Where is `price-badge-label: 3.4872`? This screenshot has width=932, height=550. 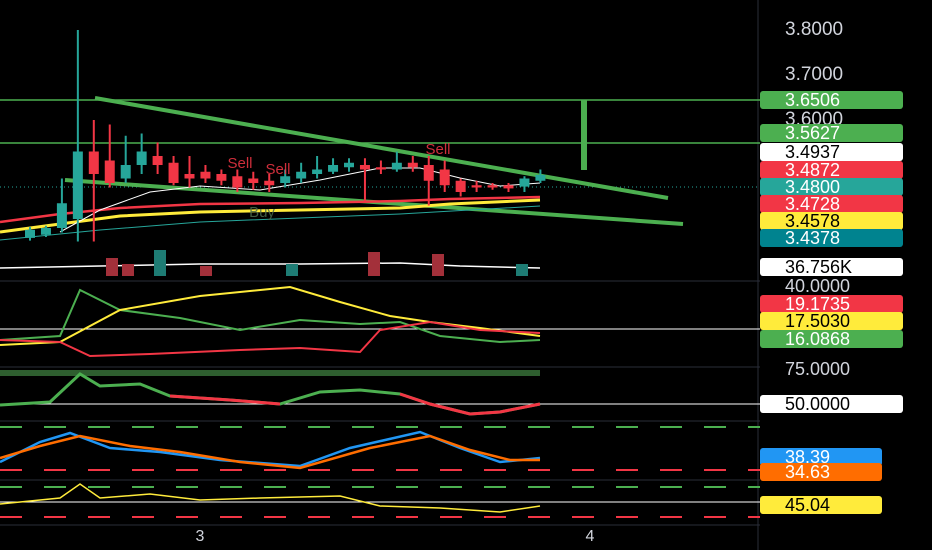
price-badge-label: 3.4872 is located at coordinates (812, 170).